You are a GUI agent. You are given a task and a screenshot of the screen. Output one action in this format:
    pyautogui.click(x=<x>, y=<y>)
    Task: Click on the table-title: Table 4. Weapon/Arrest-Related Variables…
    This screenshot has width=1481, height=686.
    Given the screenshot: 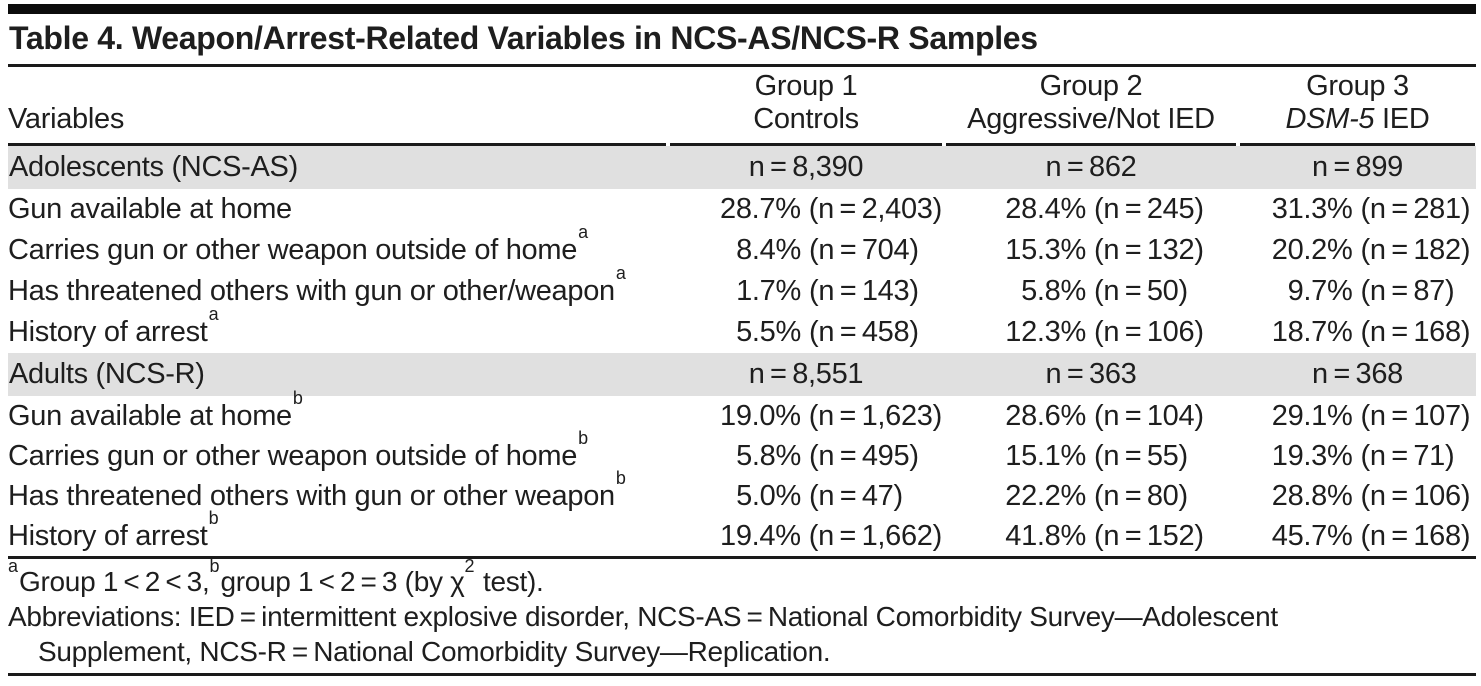 What is the action you would take?
    pyautogui.click(x=742, y=40)
    